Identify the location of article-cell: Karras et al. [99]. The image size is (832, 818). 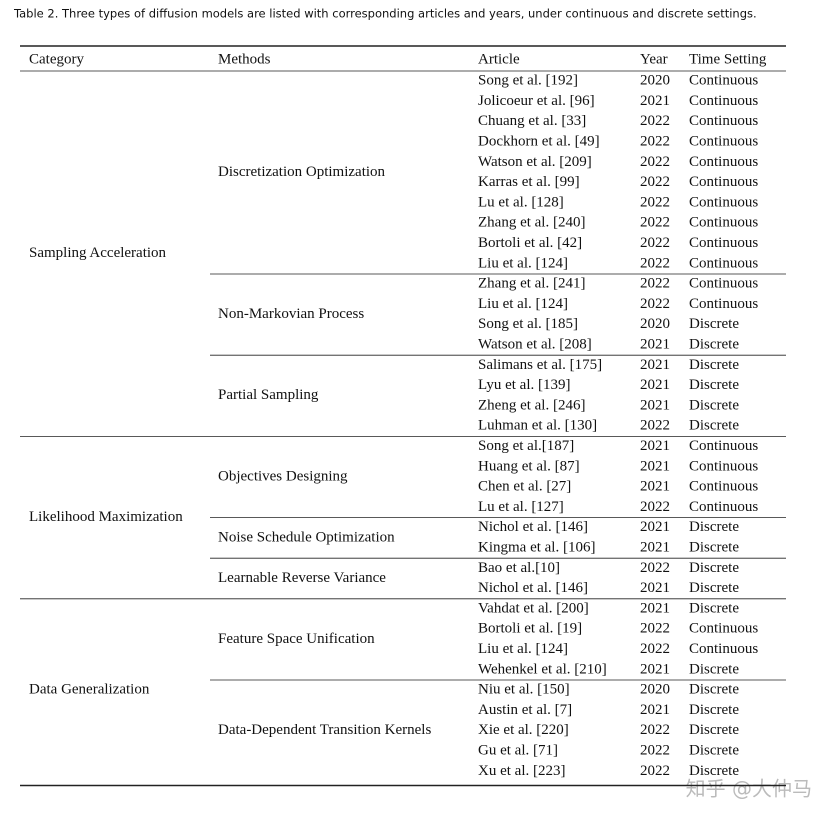
(529, 182).